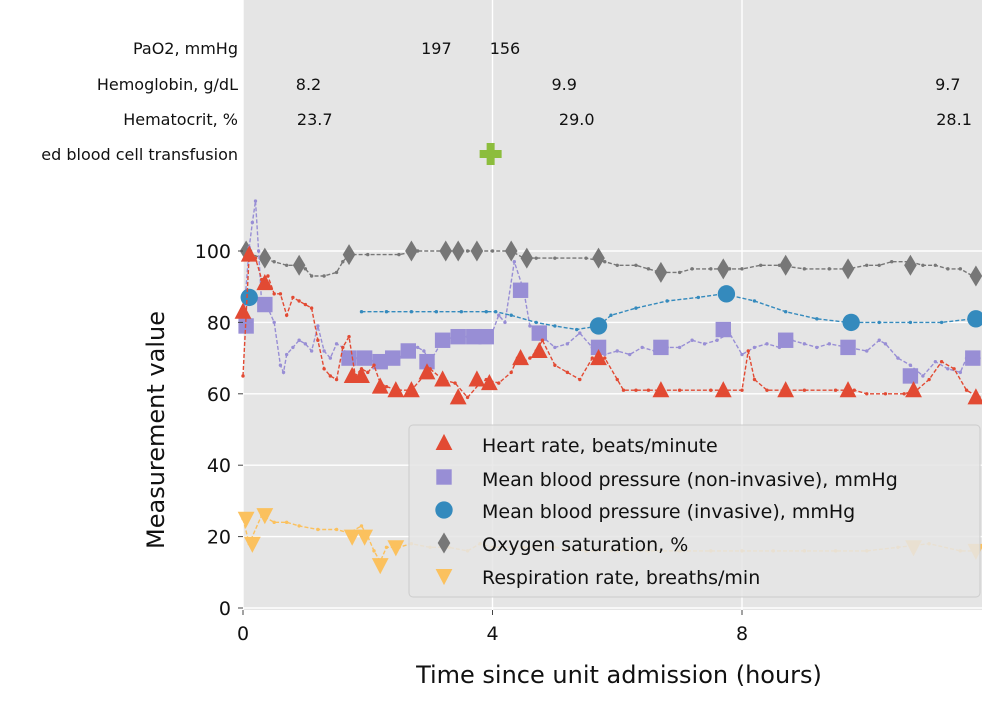 This screenshot has height=704, width=982. Describe the element at coordinates (564, 84) in the screenshot. I see `lab-value: 9.9` at that location.